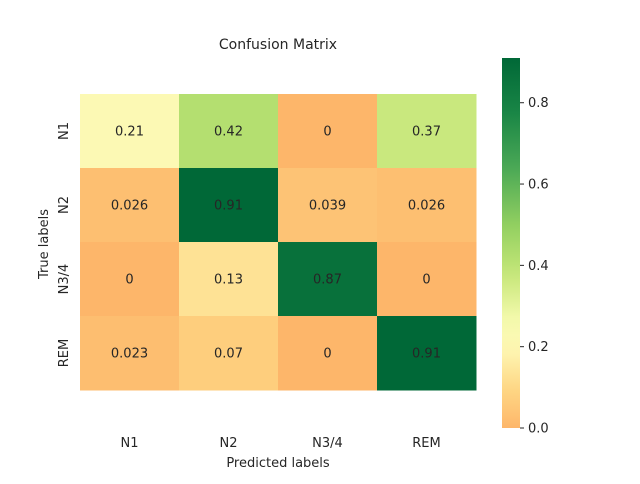 The height and width of the screenshot is (484, 640). What do you see at coordinates (64, 205) in the screenshot?
I see `y-tick-label: N2` at bounding box center [64, 205].